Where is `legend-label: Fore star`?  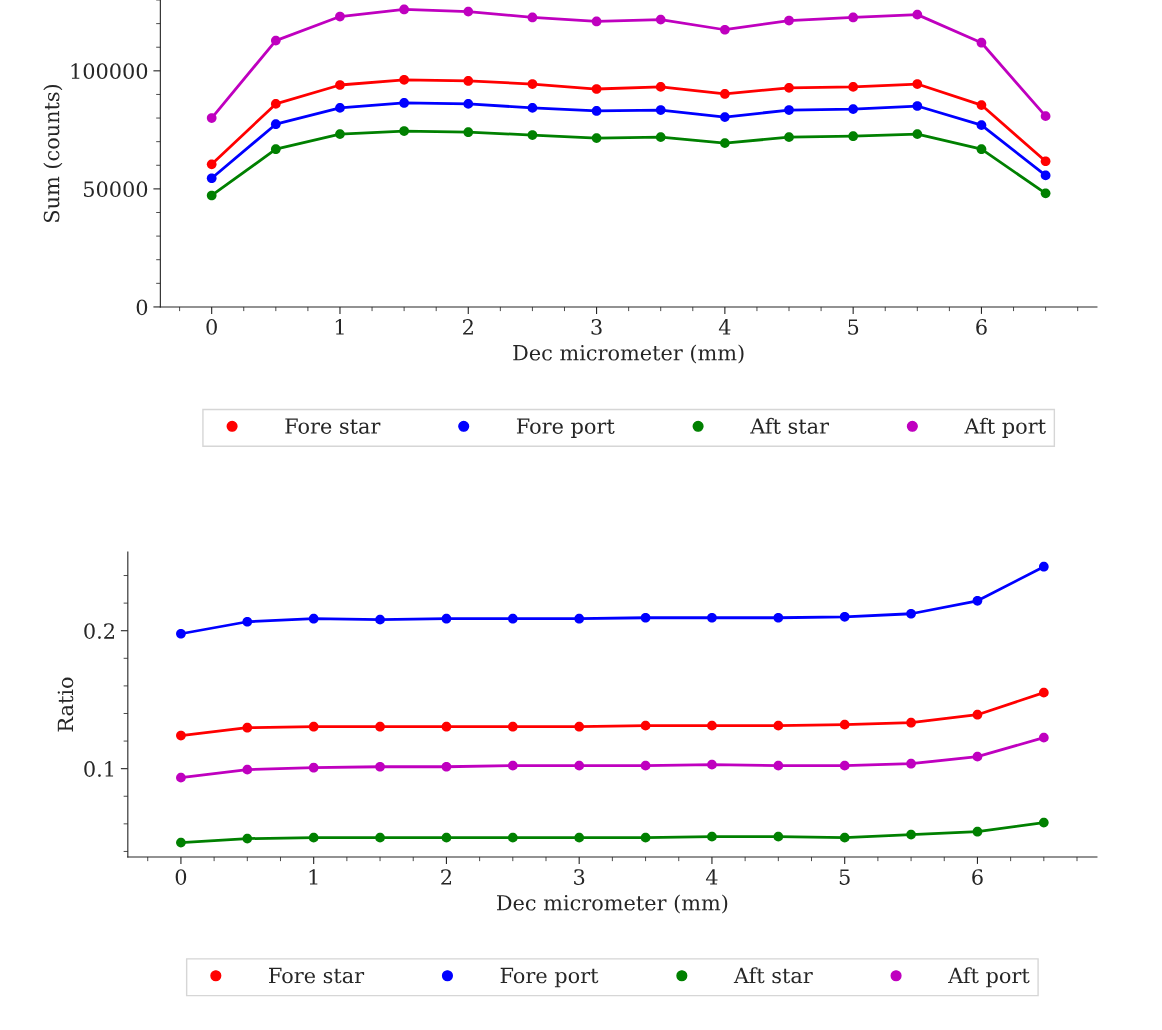
legend-label: Fore star is located at coordinates (317, 975).